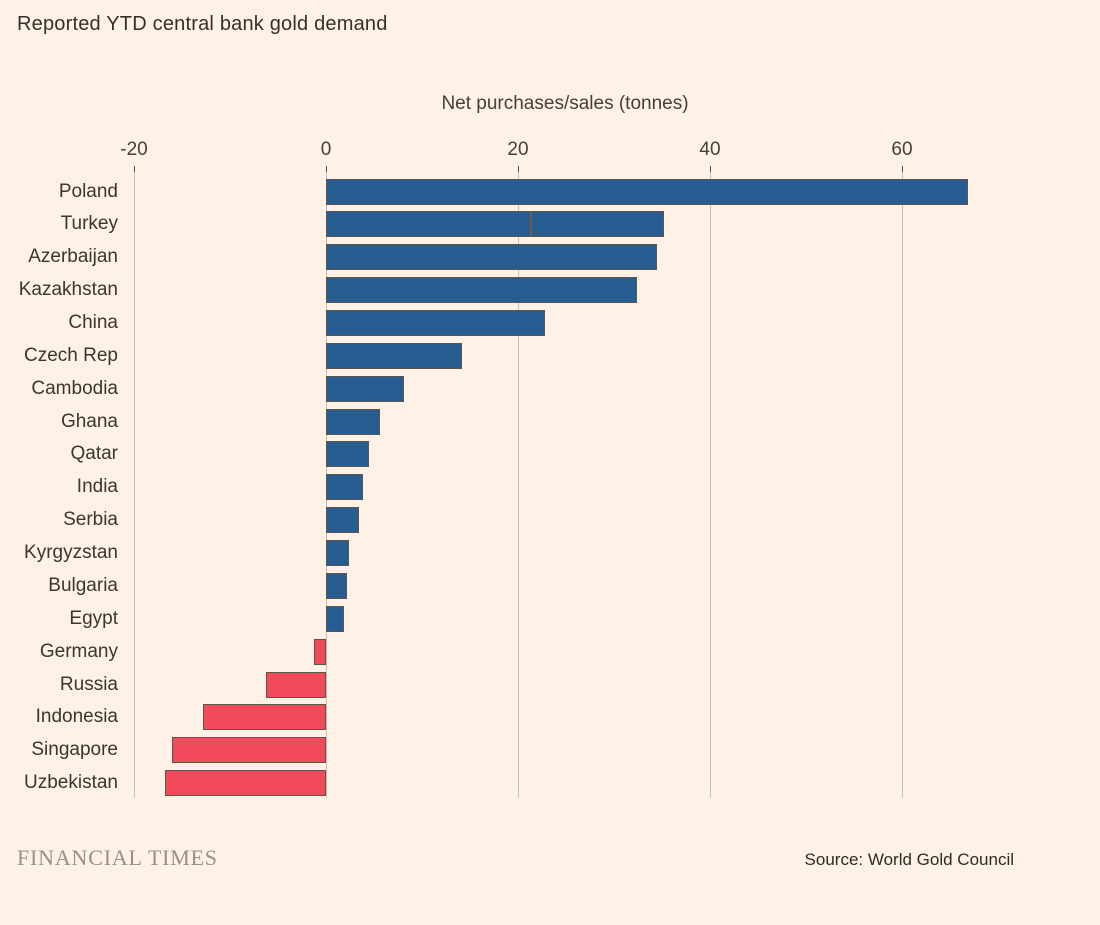 The image size is (1100, 925). I want to click on bar-singapore, so click(249, 750).